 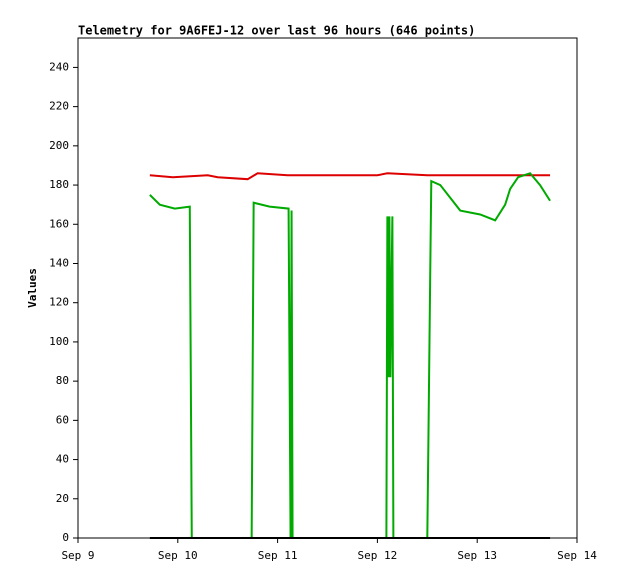 I want to click on y-tick-label: 200, so click(x=59, y=145).